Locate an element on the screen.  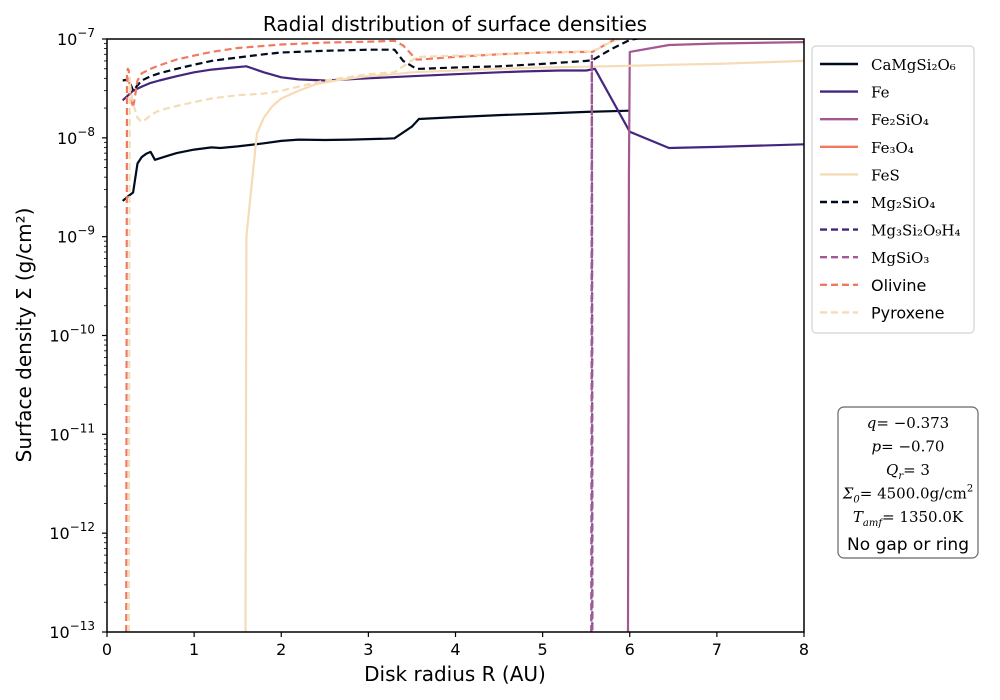
x-tick-label: 1 is located at coordinates (194, 649).